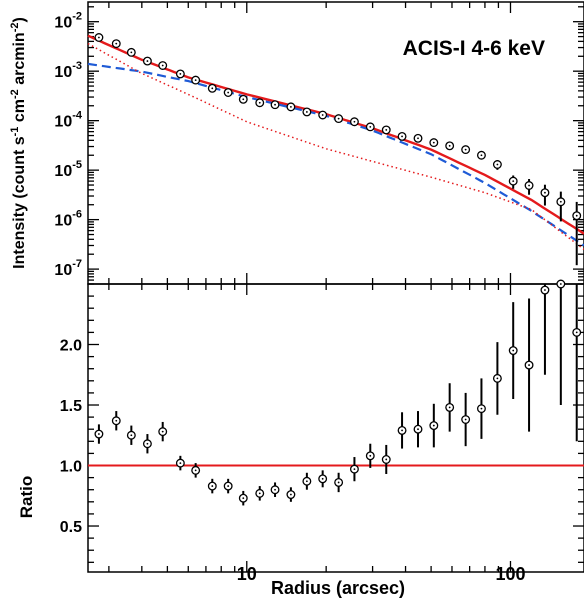 The image size is (584, 601). What do you see at coordinates (68, 70) in the screenshot?
I see `y-tick-label: 10⁻³` at bounding box center [68, 70].